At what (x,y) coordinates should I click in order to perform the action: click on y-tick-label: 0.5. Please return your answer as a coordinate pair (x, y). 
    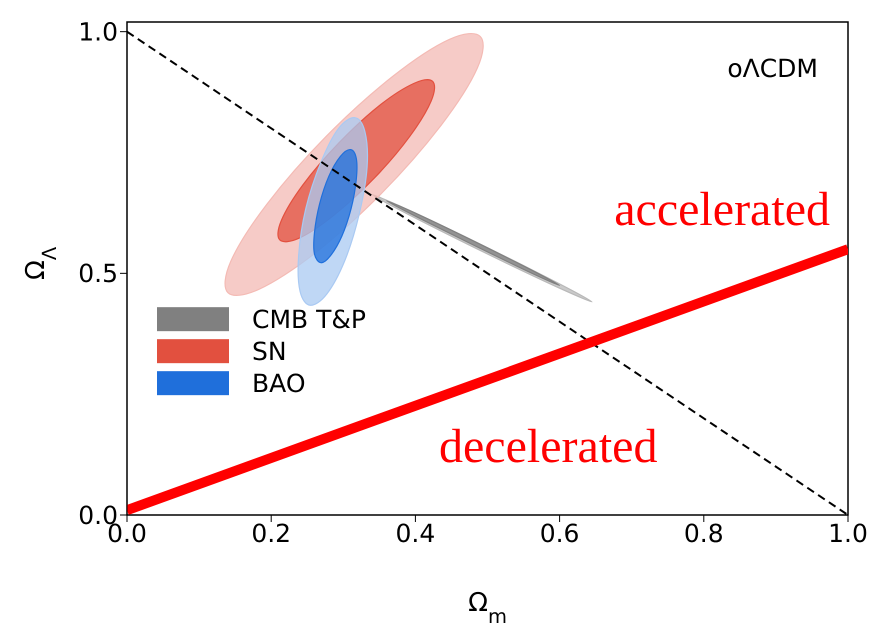
    Looking at the image, I should click on (98, 273).